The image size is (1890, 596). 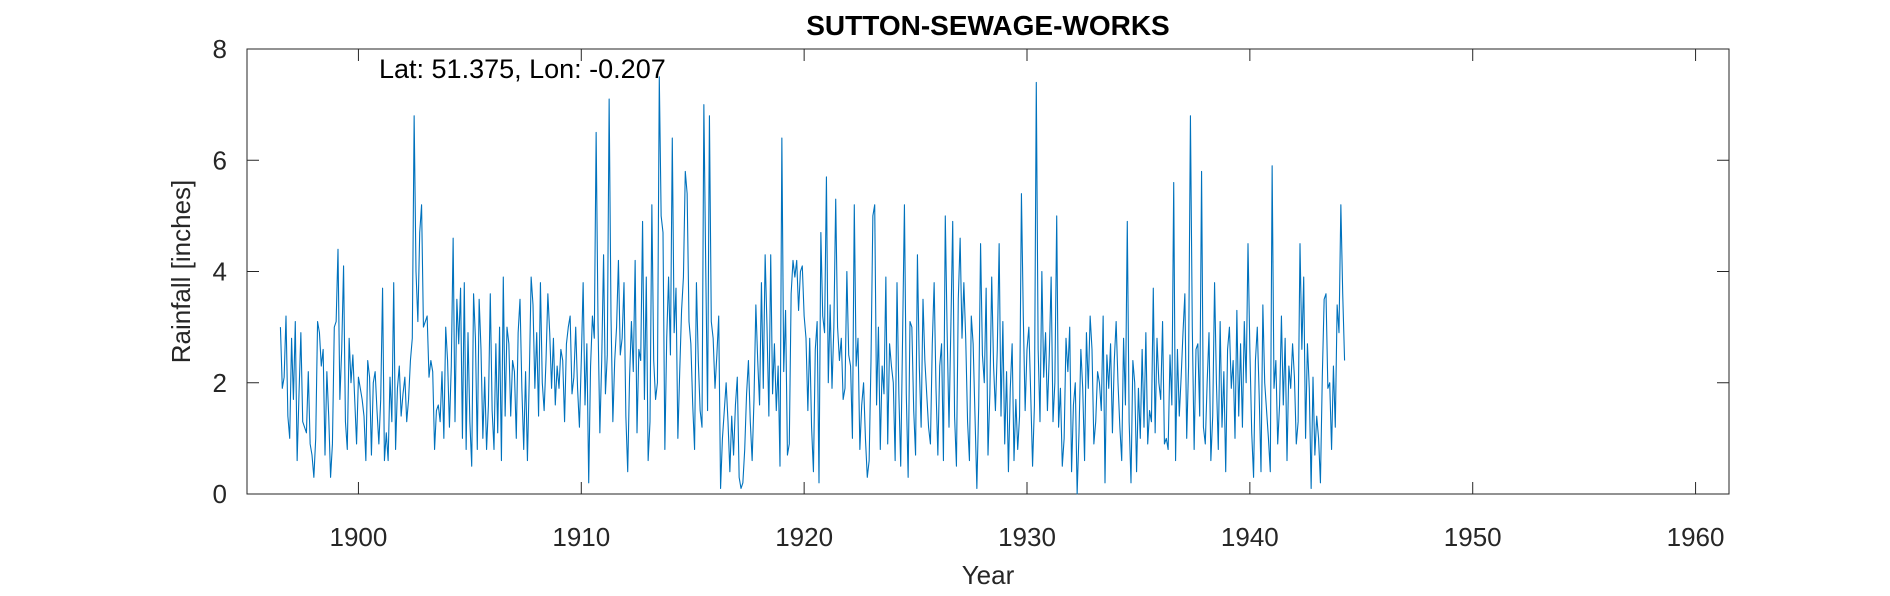 What do you see at coordinates (220, 494) in the screenshot?
I see `y-tick-label: 0` at bounding box center [220, 494].